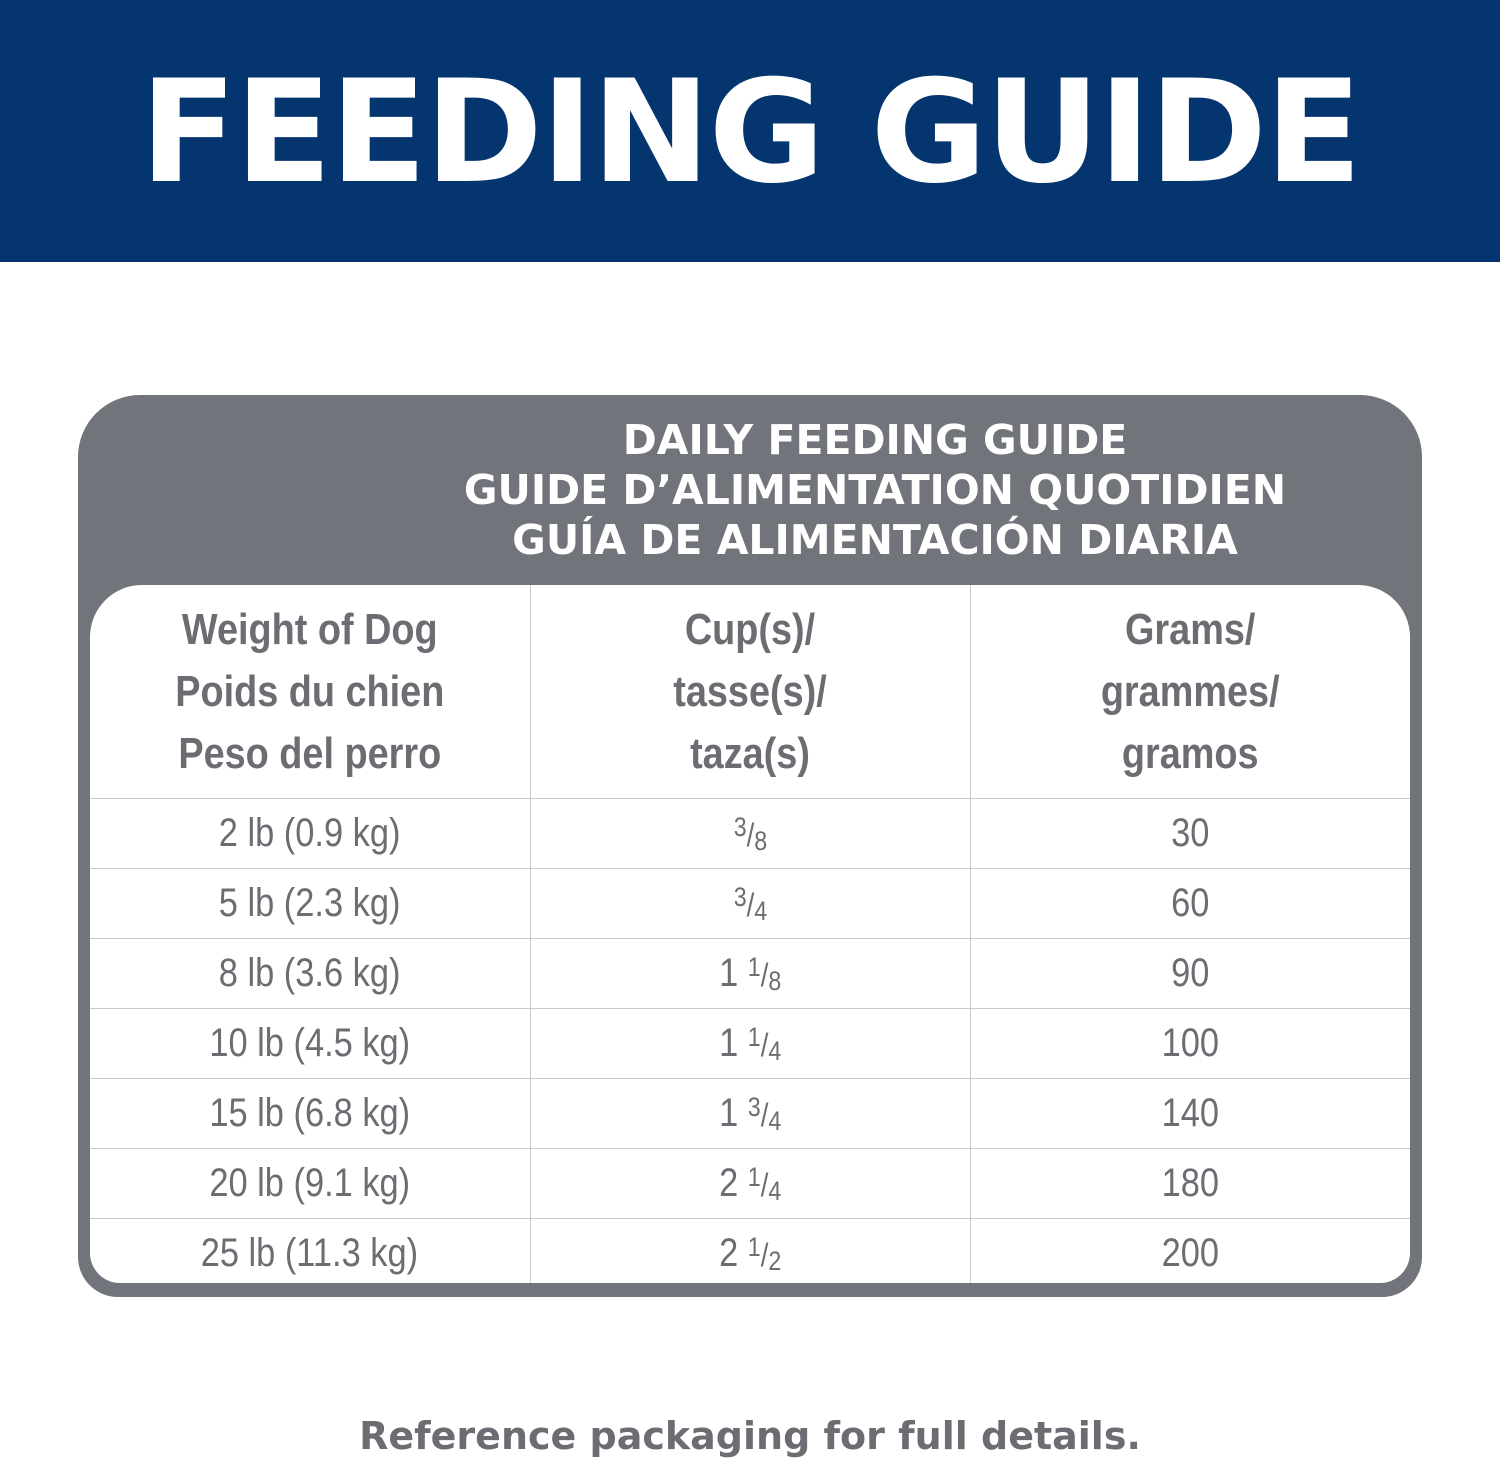 The height and width of the screenshot is (1463, 1500). I want to click on weight-cell: 15 lb (6.8 kg), so click(310, 1113).